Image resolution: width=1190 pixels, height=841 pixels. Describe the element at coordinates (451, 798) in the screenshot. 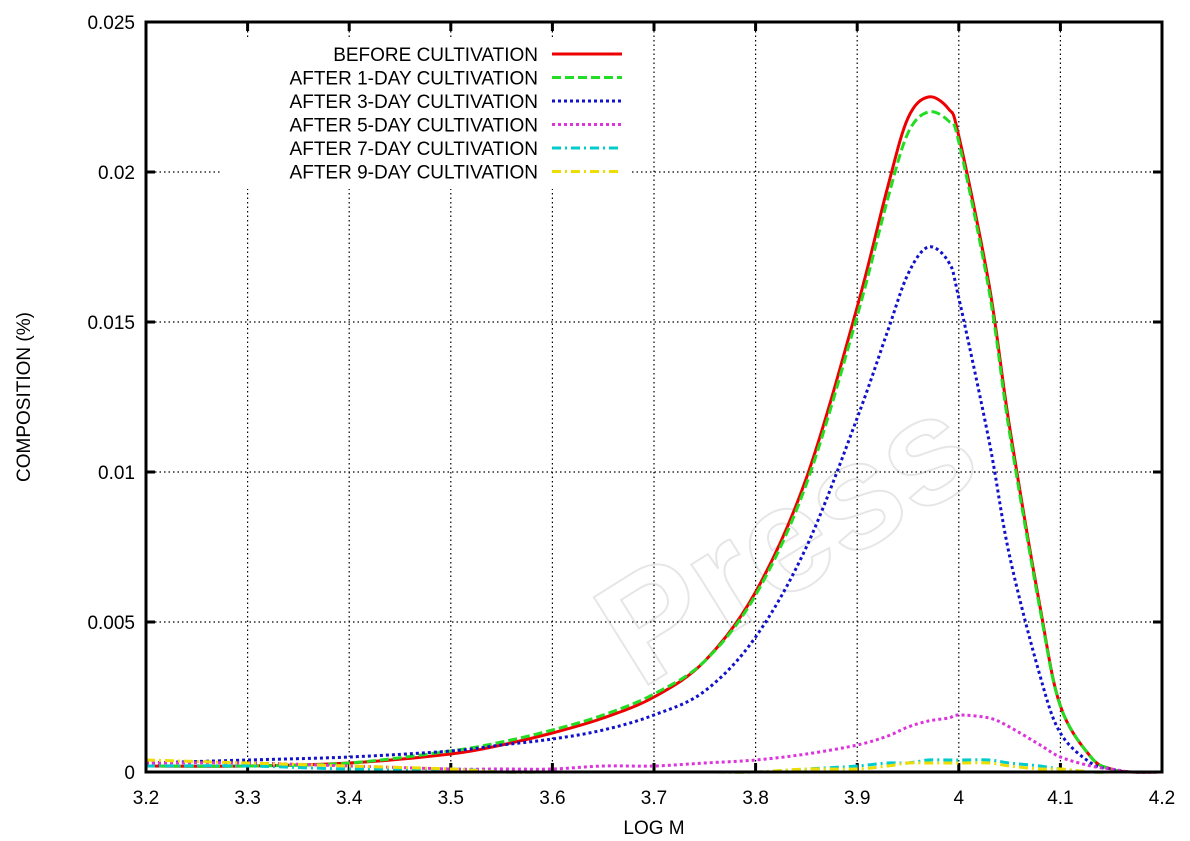

I see `x-tick-label: 3.5` at that location.